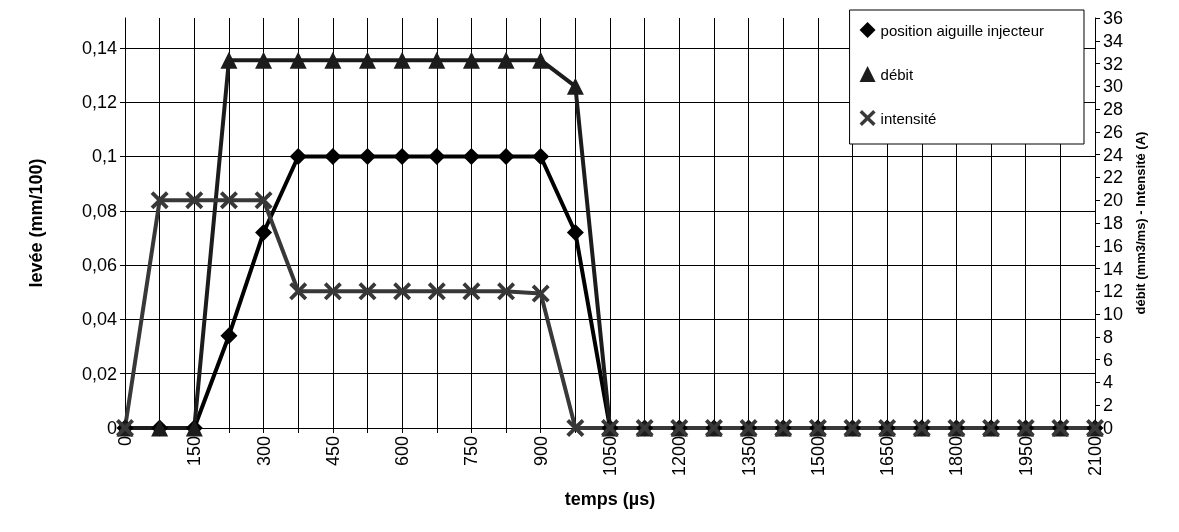 Image resolution: width=1179 pixels, height=532 pixels. What do you see at coordinates (471, 451) in the screenshot?
I see `x-tick-label: 750` at bounding box center [471, 451].